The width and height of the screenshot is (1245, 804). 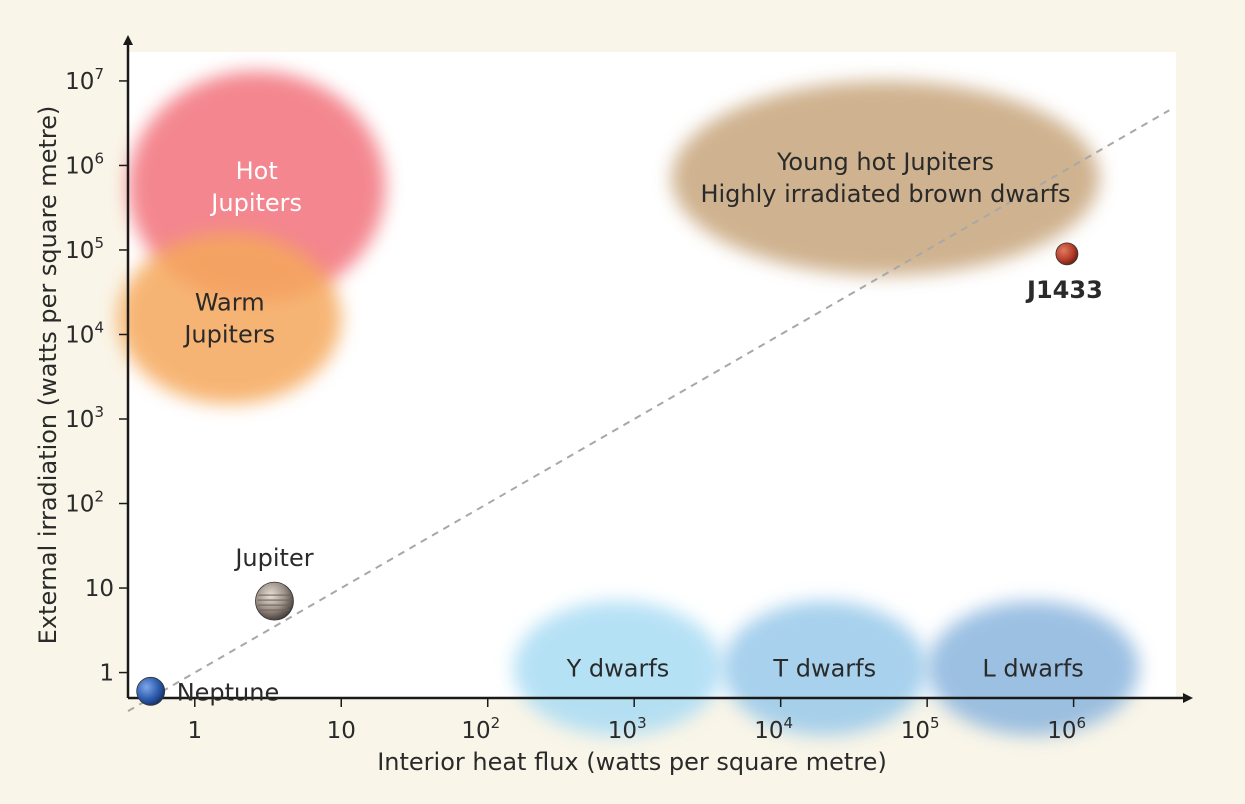 What do you see at coordinates (84, 503) in the screenshot?
I see `y-tick-label: 10²` at bounding box center [84, 503].